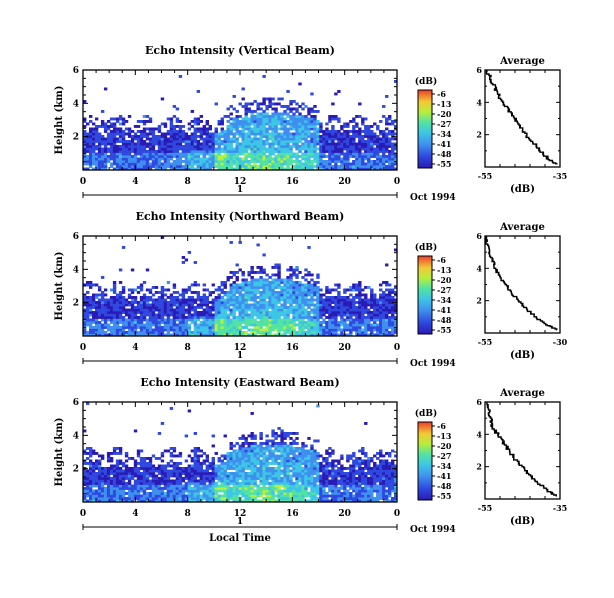  Describe the element at coordinates (444, 330) in the screenshot. I see `colorbar-tick-label: -55` at that location.